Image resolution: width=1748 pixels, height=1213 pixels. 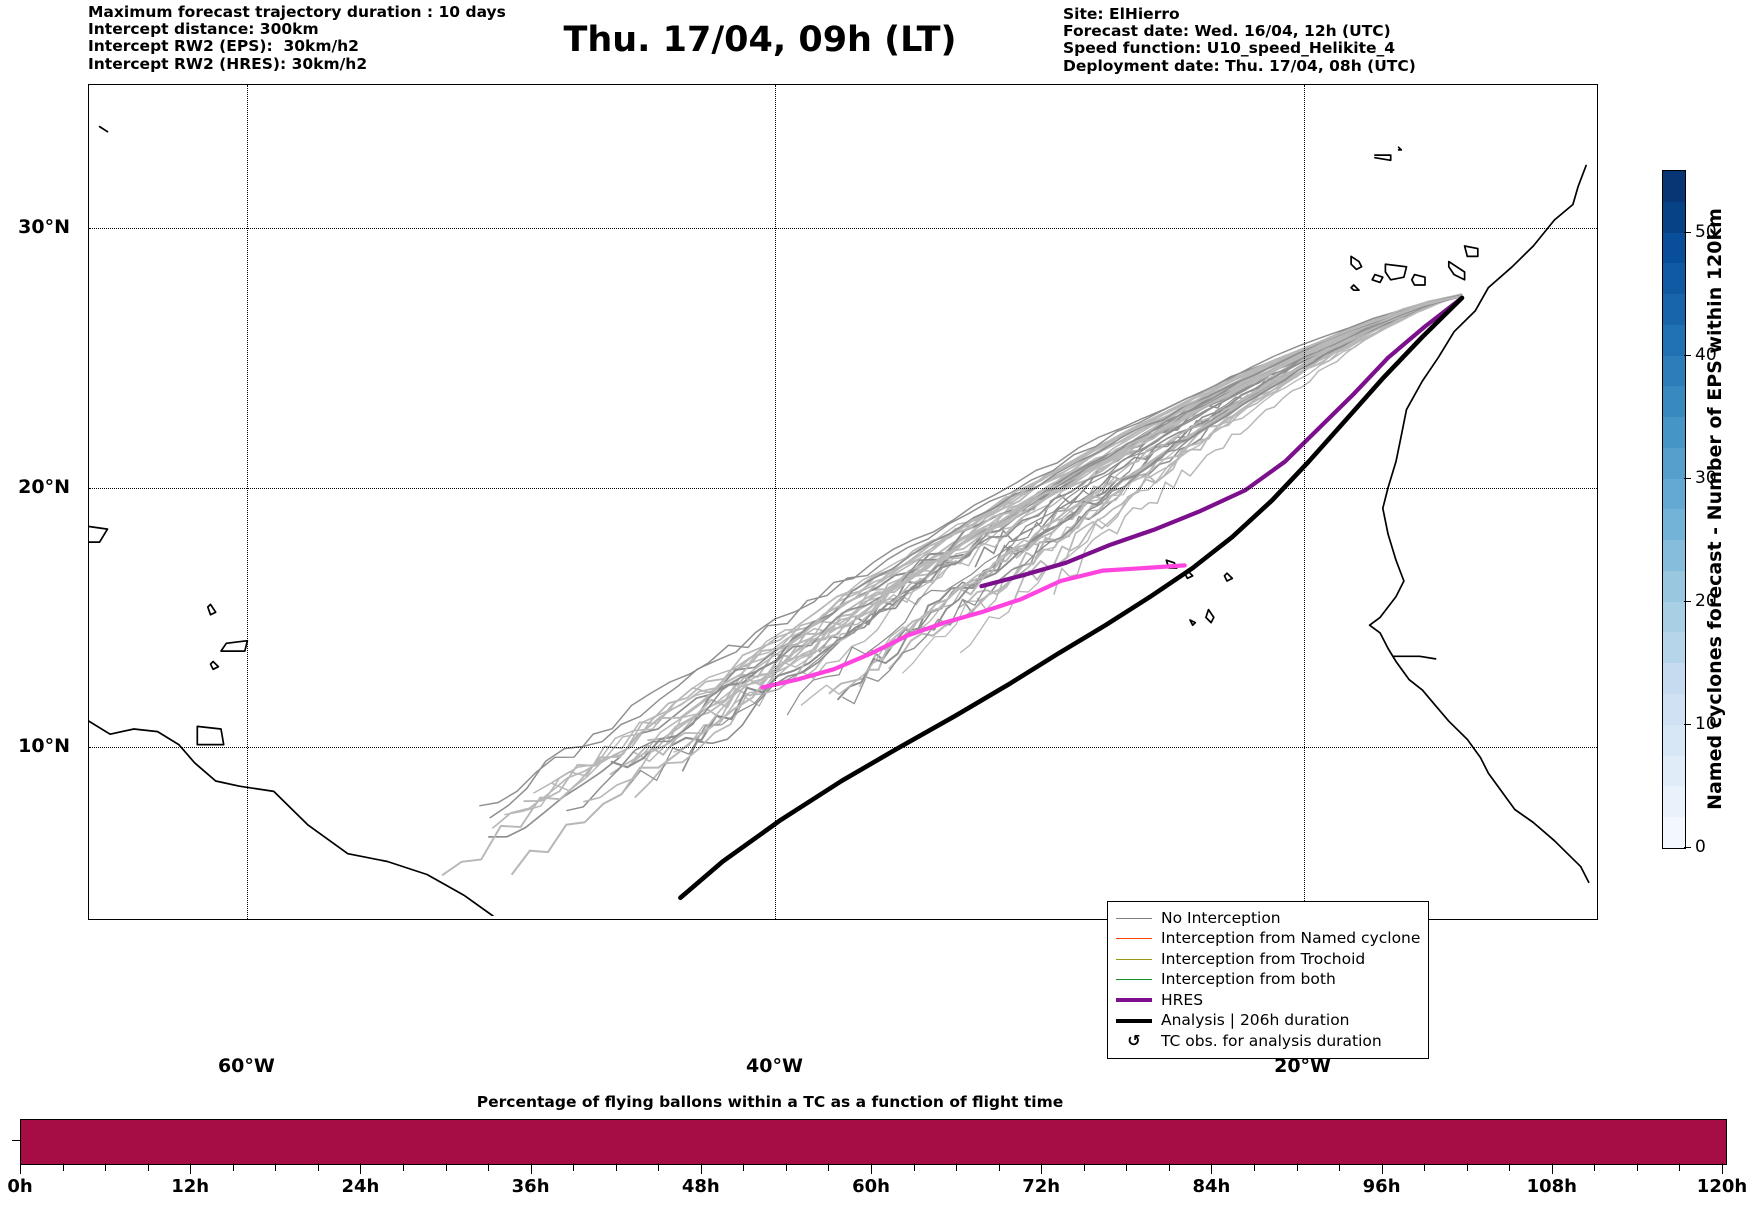 I want to click on colorbar-tick-label: 10, so click(x=1706, y=723).